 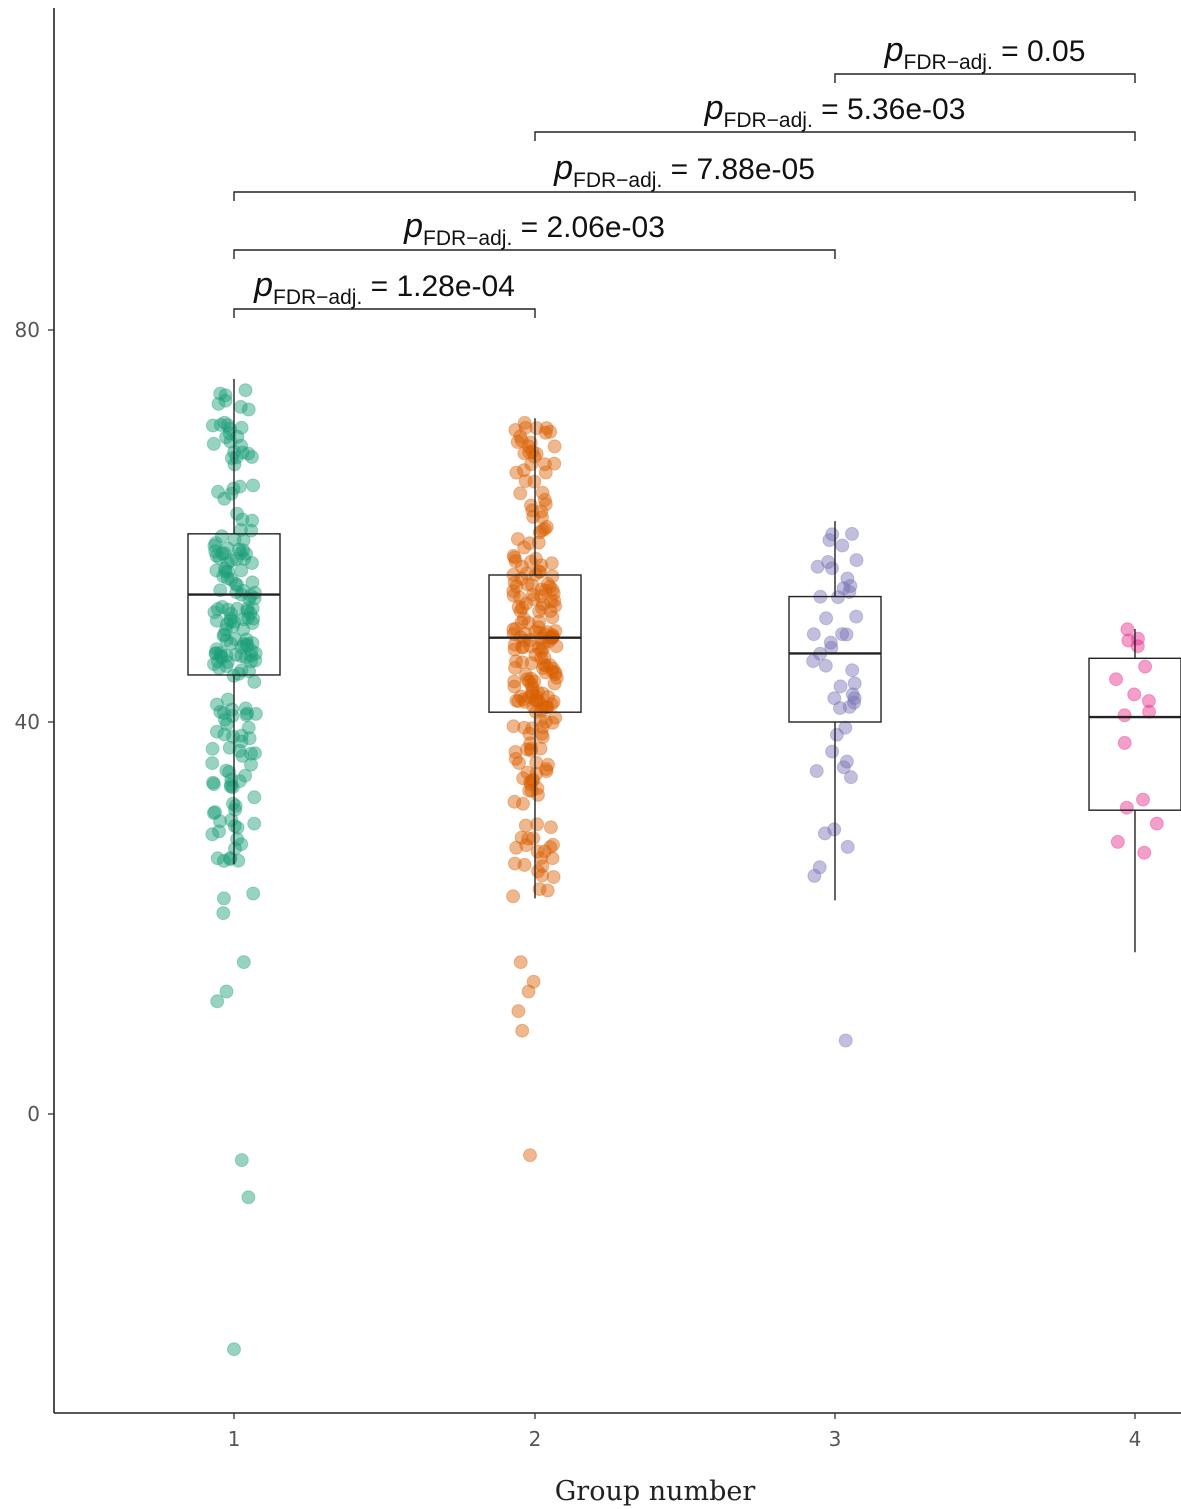 I want to click on x-tick-label: 1, so click(x=234, y=1439).